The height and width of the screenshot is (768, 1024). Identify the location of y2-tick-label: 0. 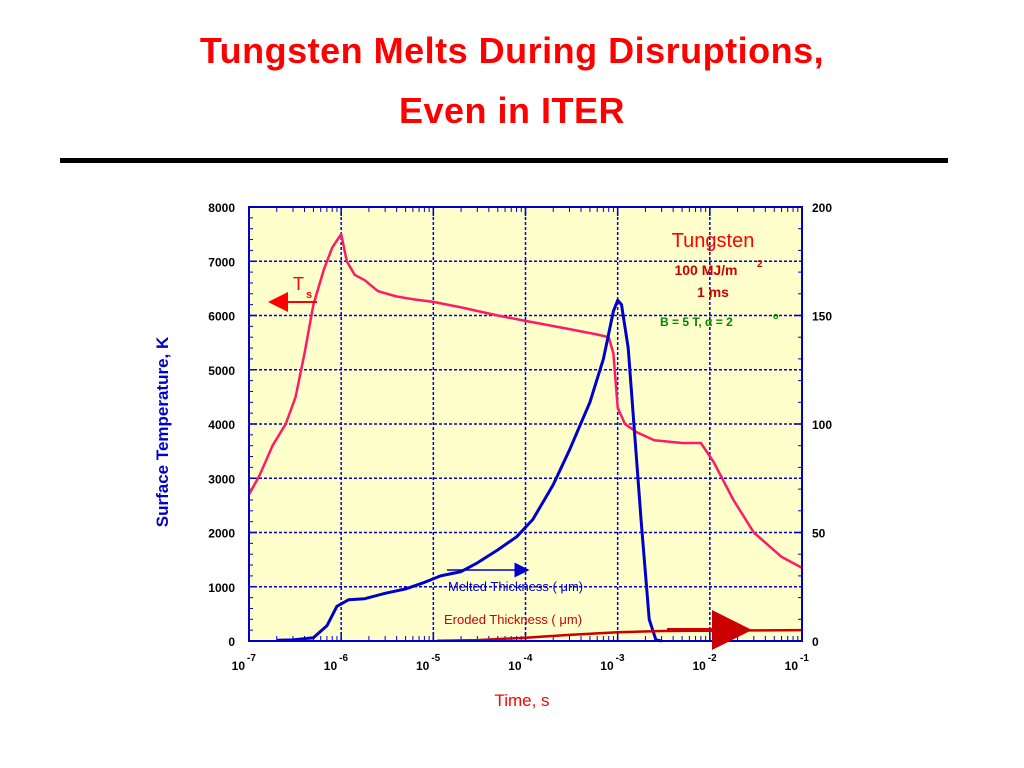
(815, 642).